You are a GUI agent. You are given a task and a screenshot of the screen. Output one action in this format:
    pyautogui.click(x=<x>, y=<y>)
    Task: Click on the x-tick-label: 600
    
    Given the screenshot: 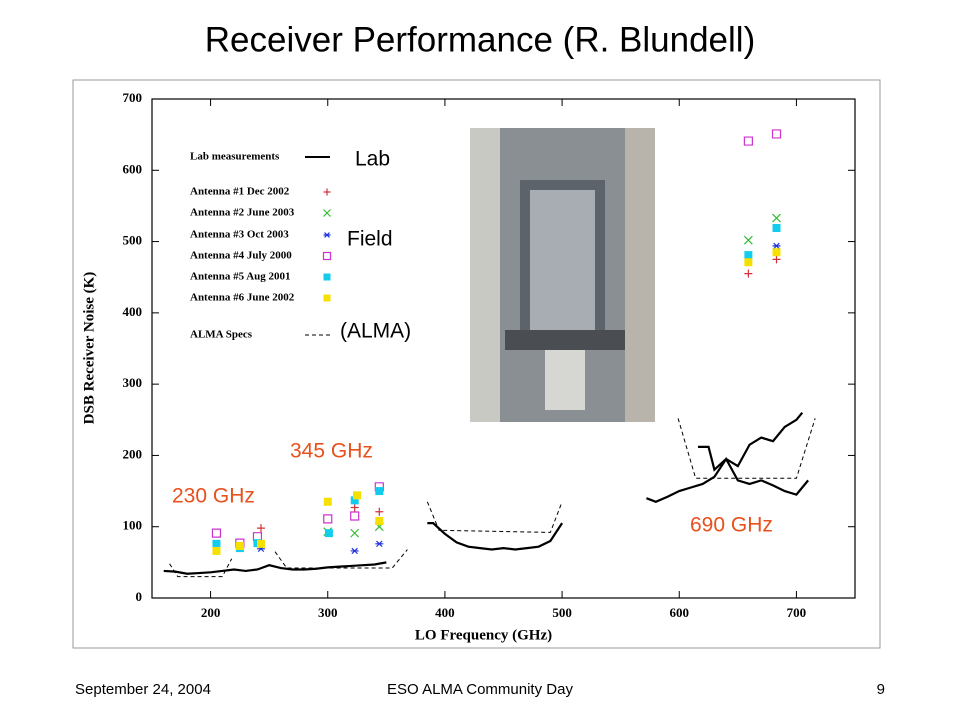 What is the action you would take?
    pyautogui.click(x=680, y=612)
    